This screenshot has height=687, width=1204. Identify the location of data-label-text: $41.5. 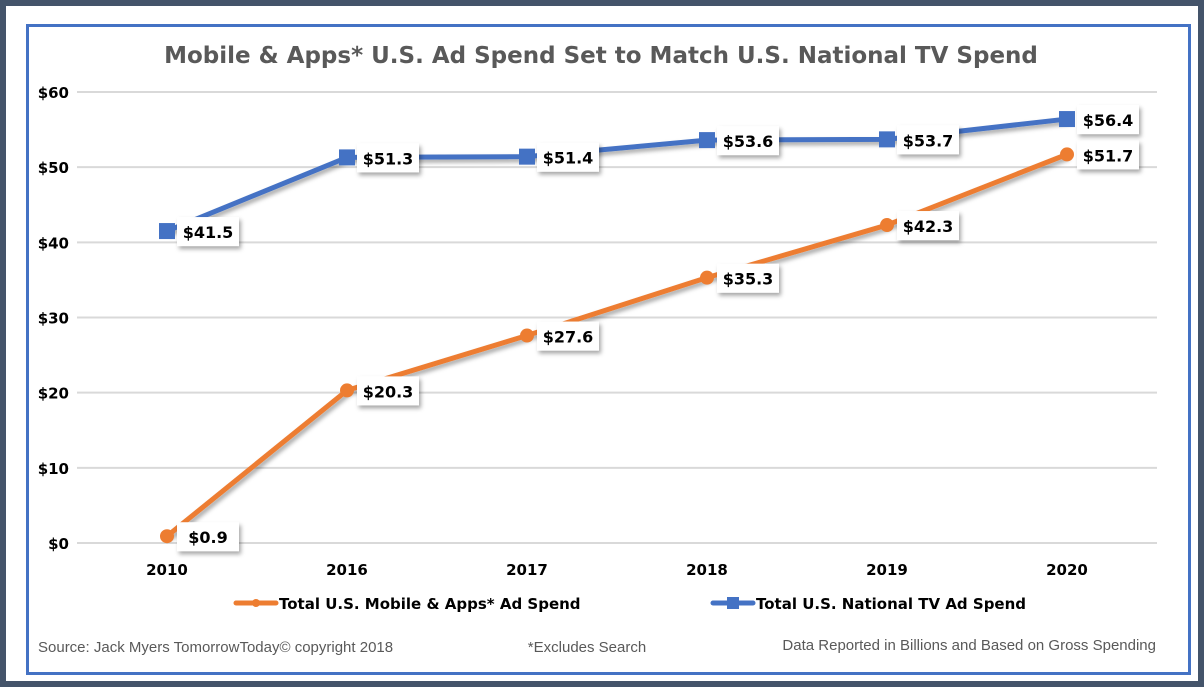
(208, 232).